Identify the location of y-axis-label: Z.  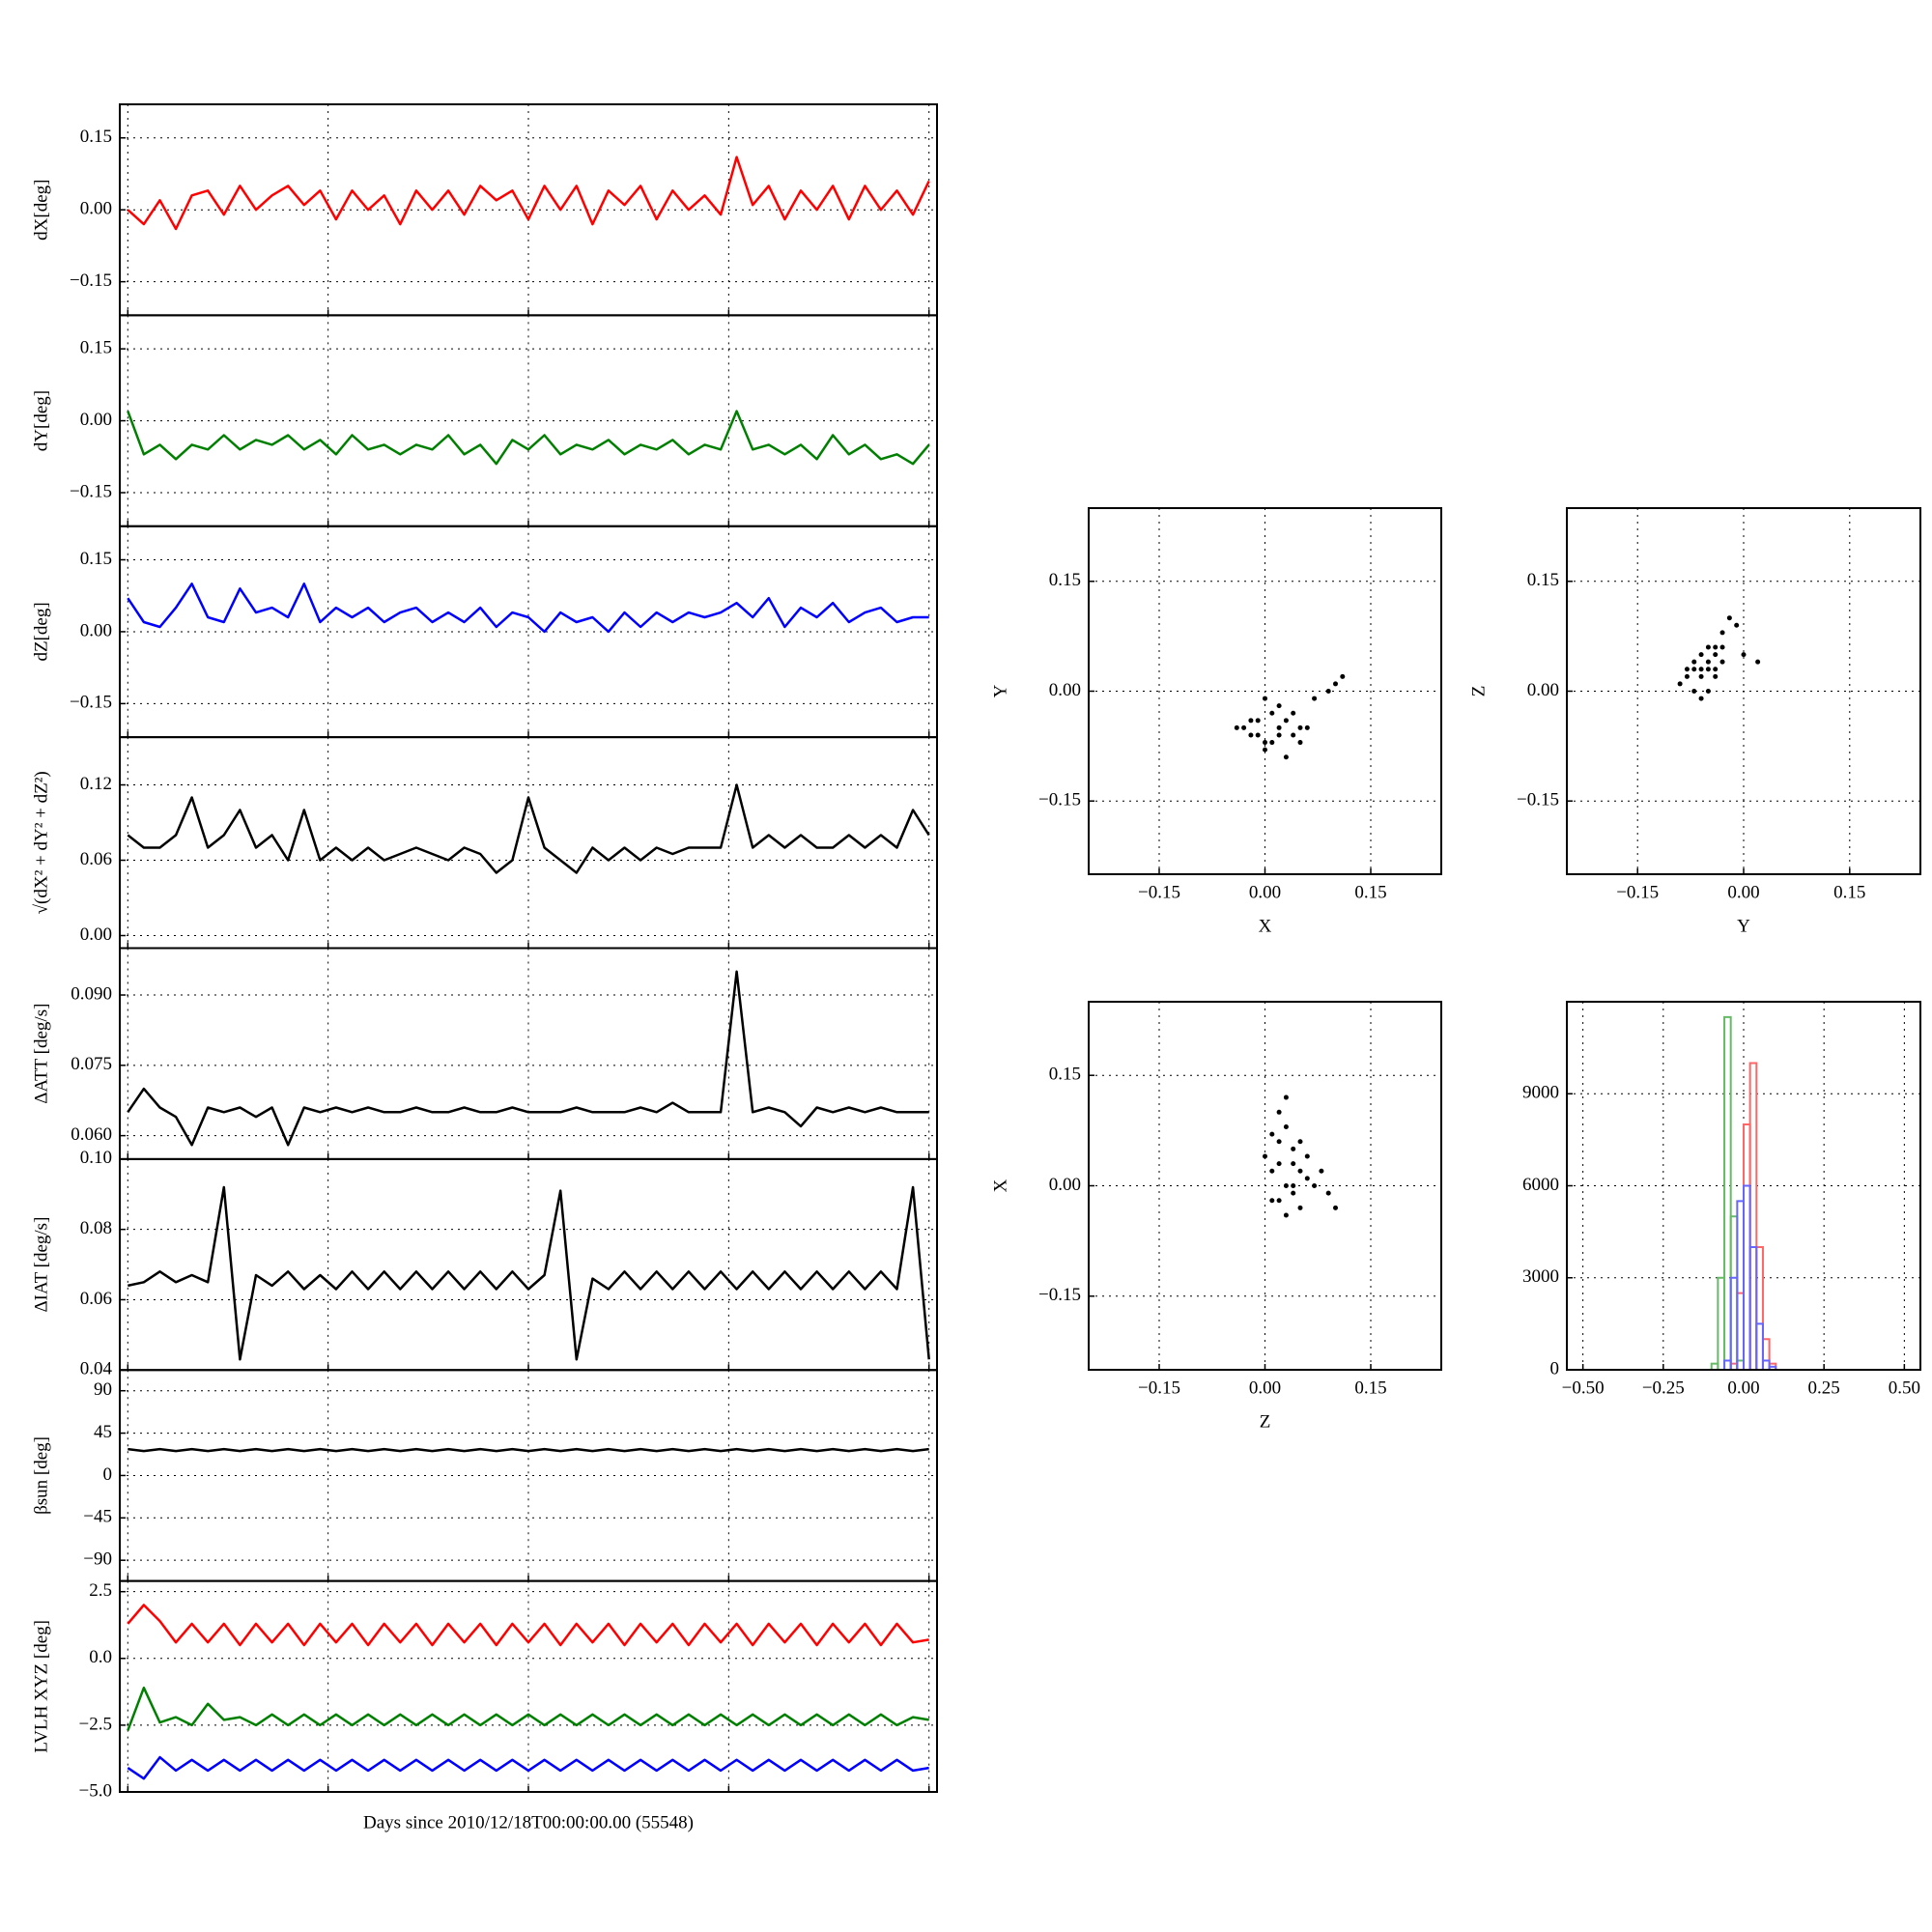
(1478, 691).